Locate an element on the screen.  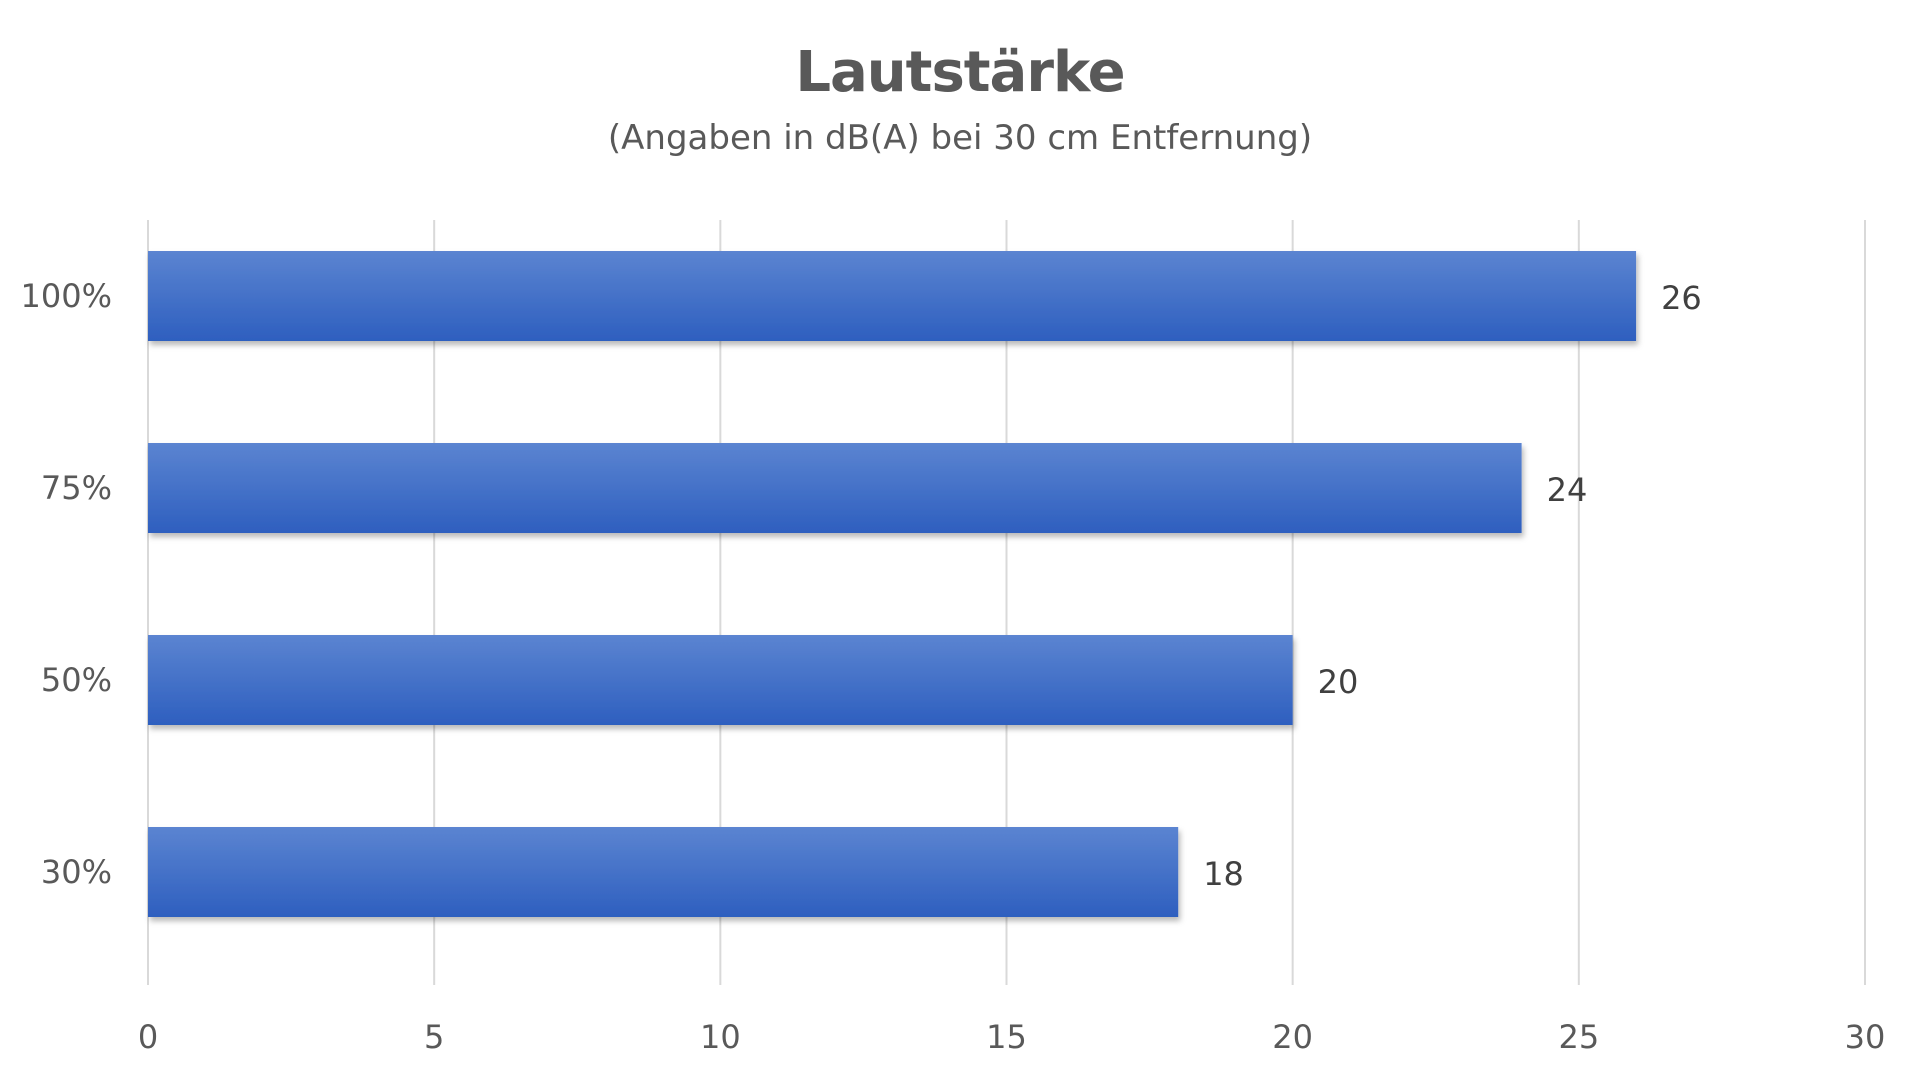
chart-subtitle: (Angaben in dB(A) bei 30 cm Entfernung) is located at coordinates (960, 138).